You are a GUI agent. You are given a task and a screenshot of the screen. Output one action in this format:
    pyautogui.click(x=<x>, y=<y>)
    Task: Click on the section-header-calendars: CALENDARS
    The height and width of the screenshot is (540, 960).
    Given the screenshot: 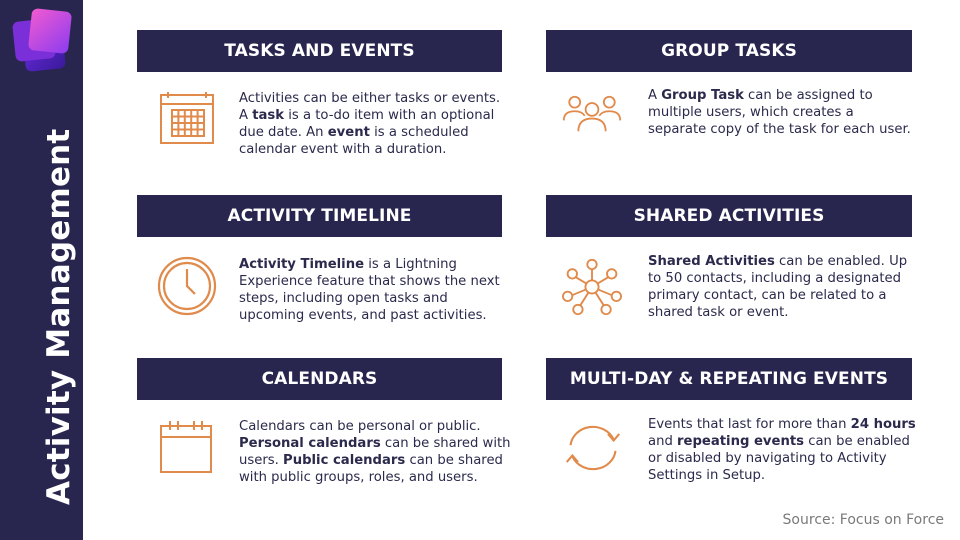 What is the action you would take?
    pyautogui.click(x=319, y=379)
    